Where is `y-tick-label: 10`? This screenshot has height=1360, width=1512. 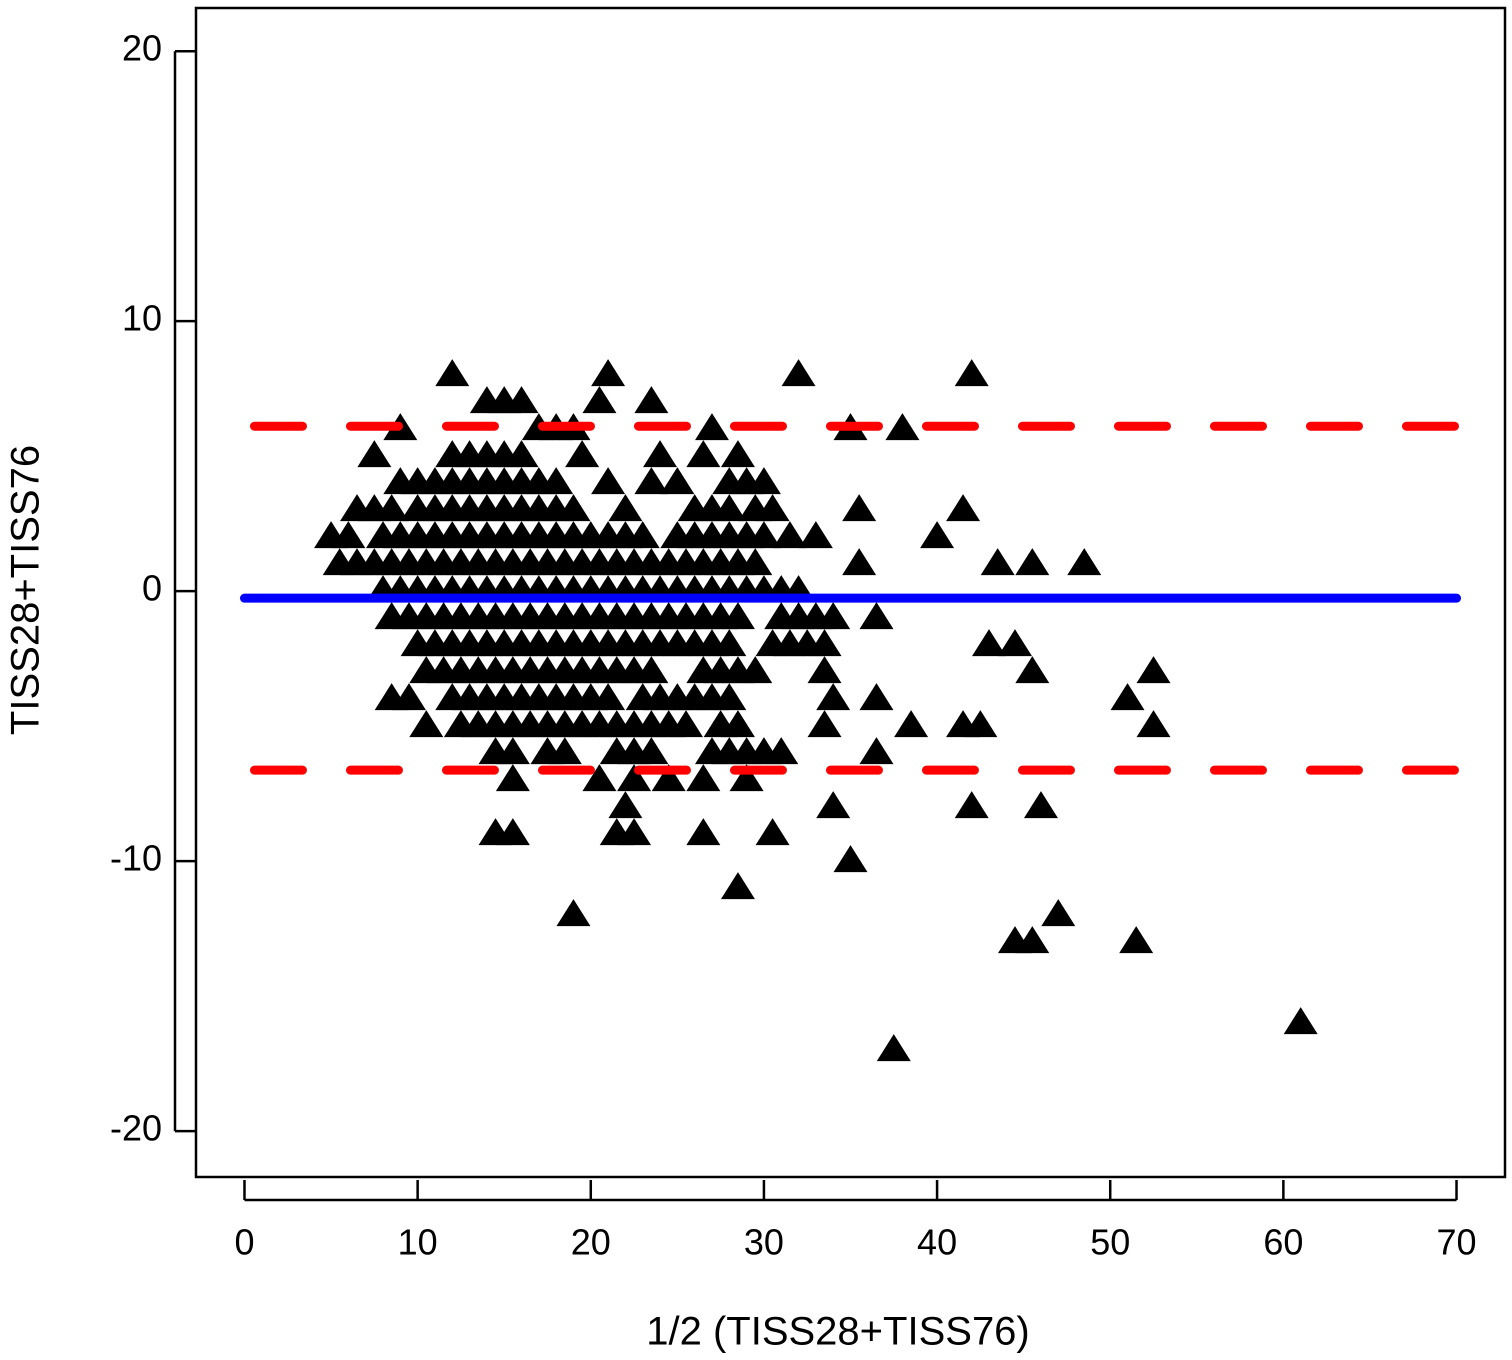 y-tick-label: 10 is located at coordinates (142, 318).